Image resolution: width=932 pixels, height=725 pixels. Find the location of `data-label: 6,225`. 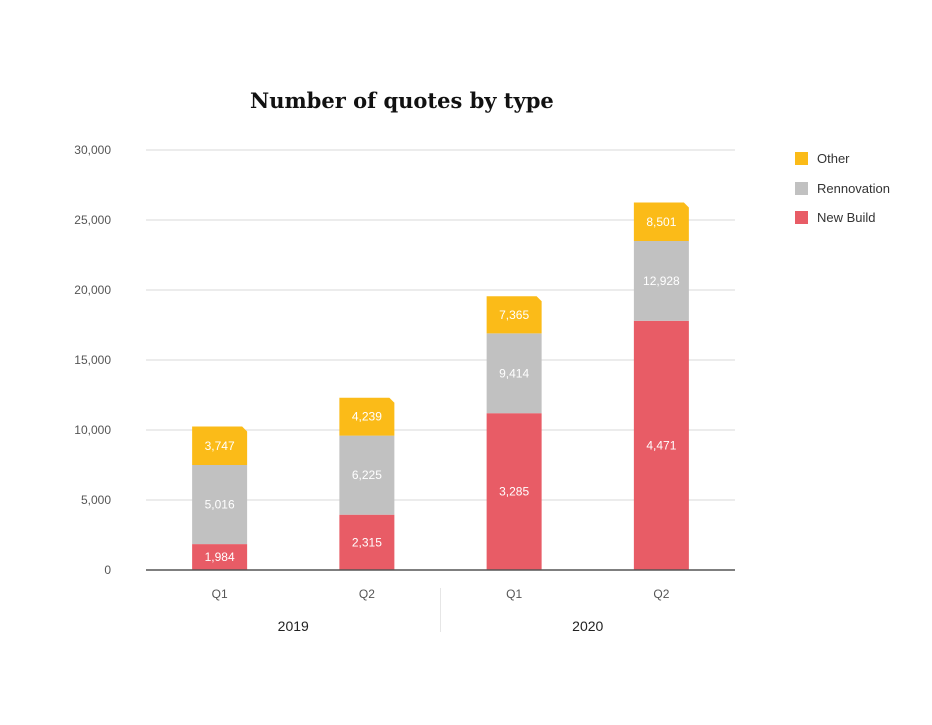

data-label: 6,225 is located at coordinates (367, 475).